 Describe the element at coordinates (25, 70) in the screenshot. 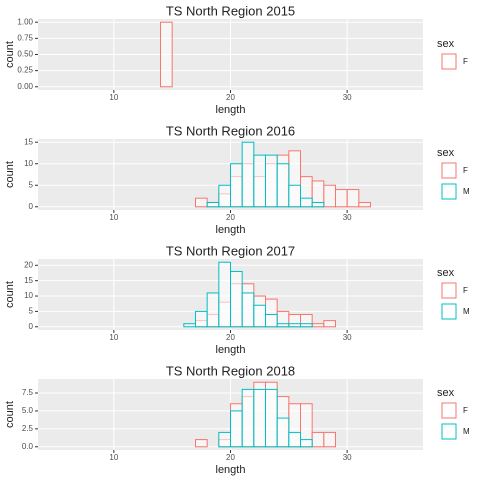

I see `y-tick-label: 0.25` at that location.